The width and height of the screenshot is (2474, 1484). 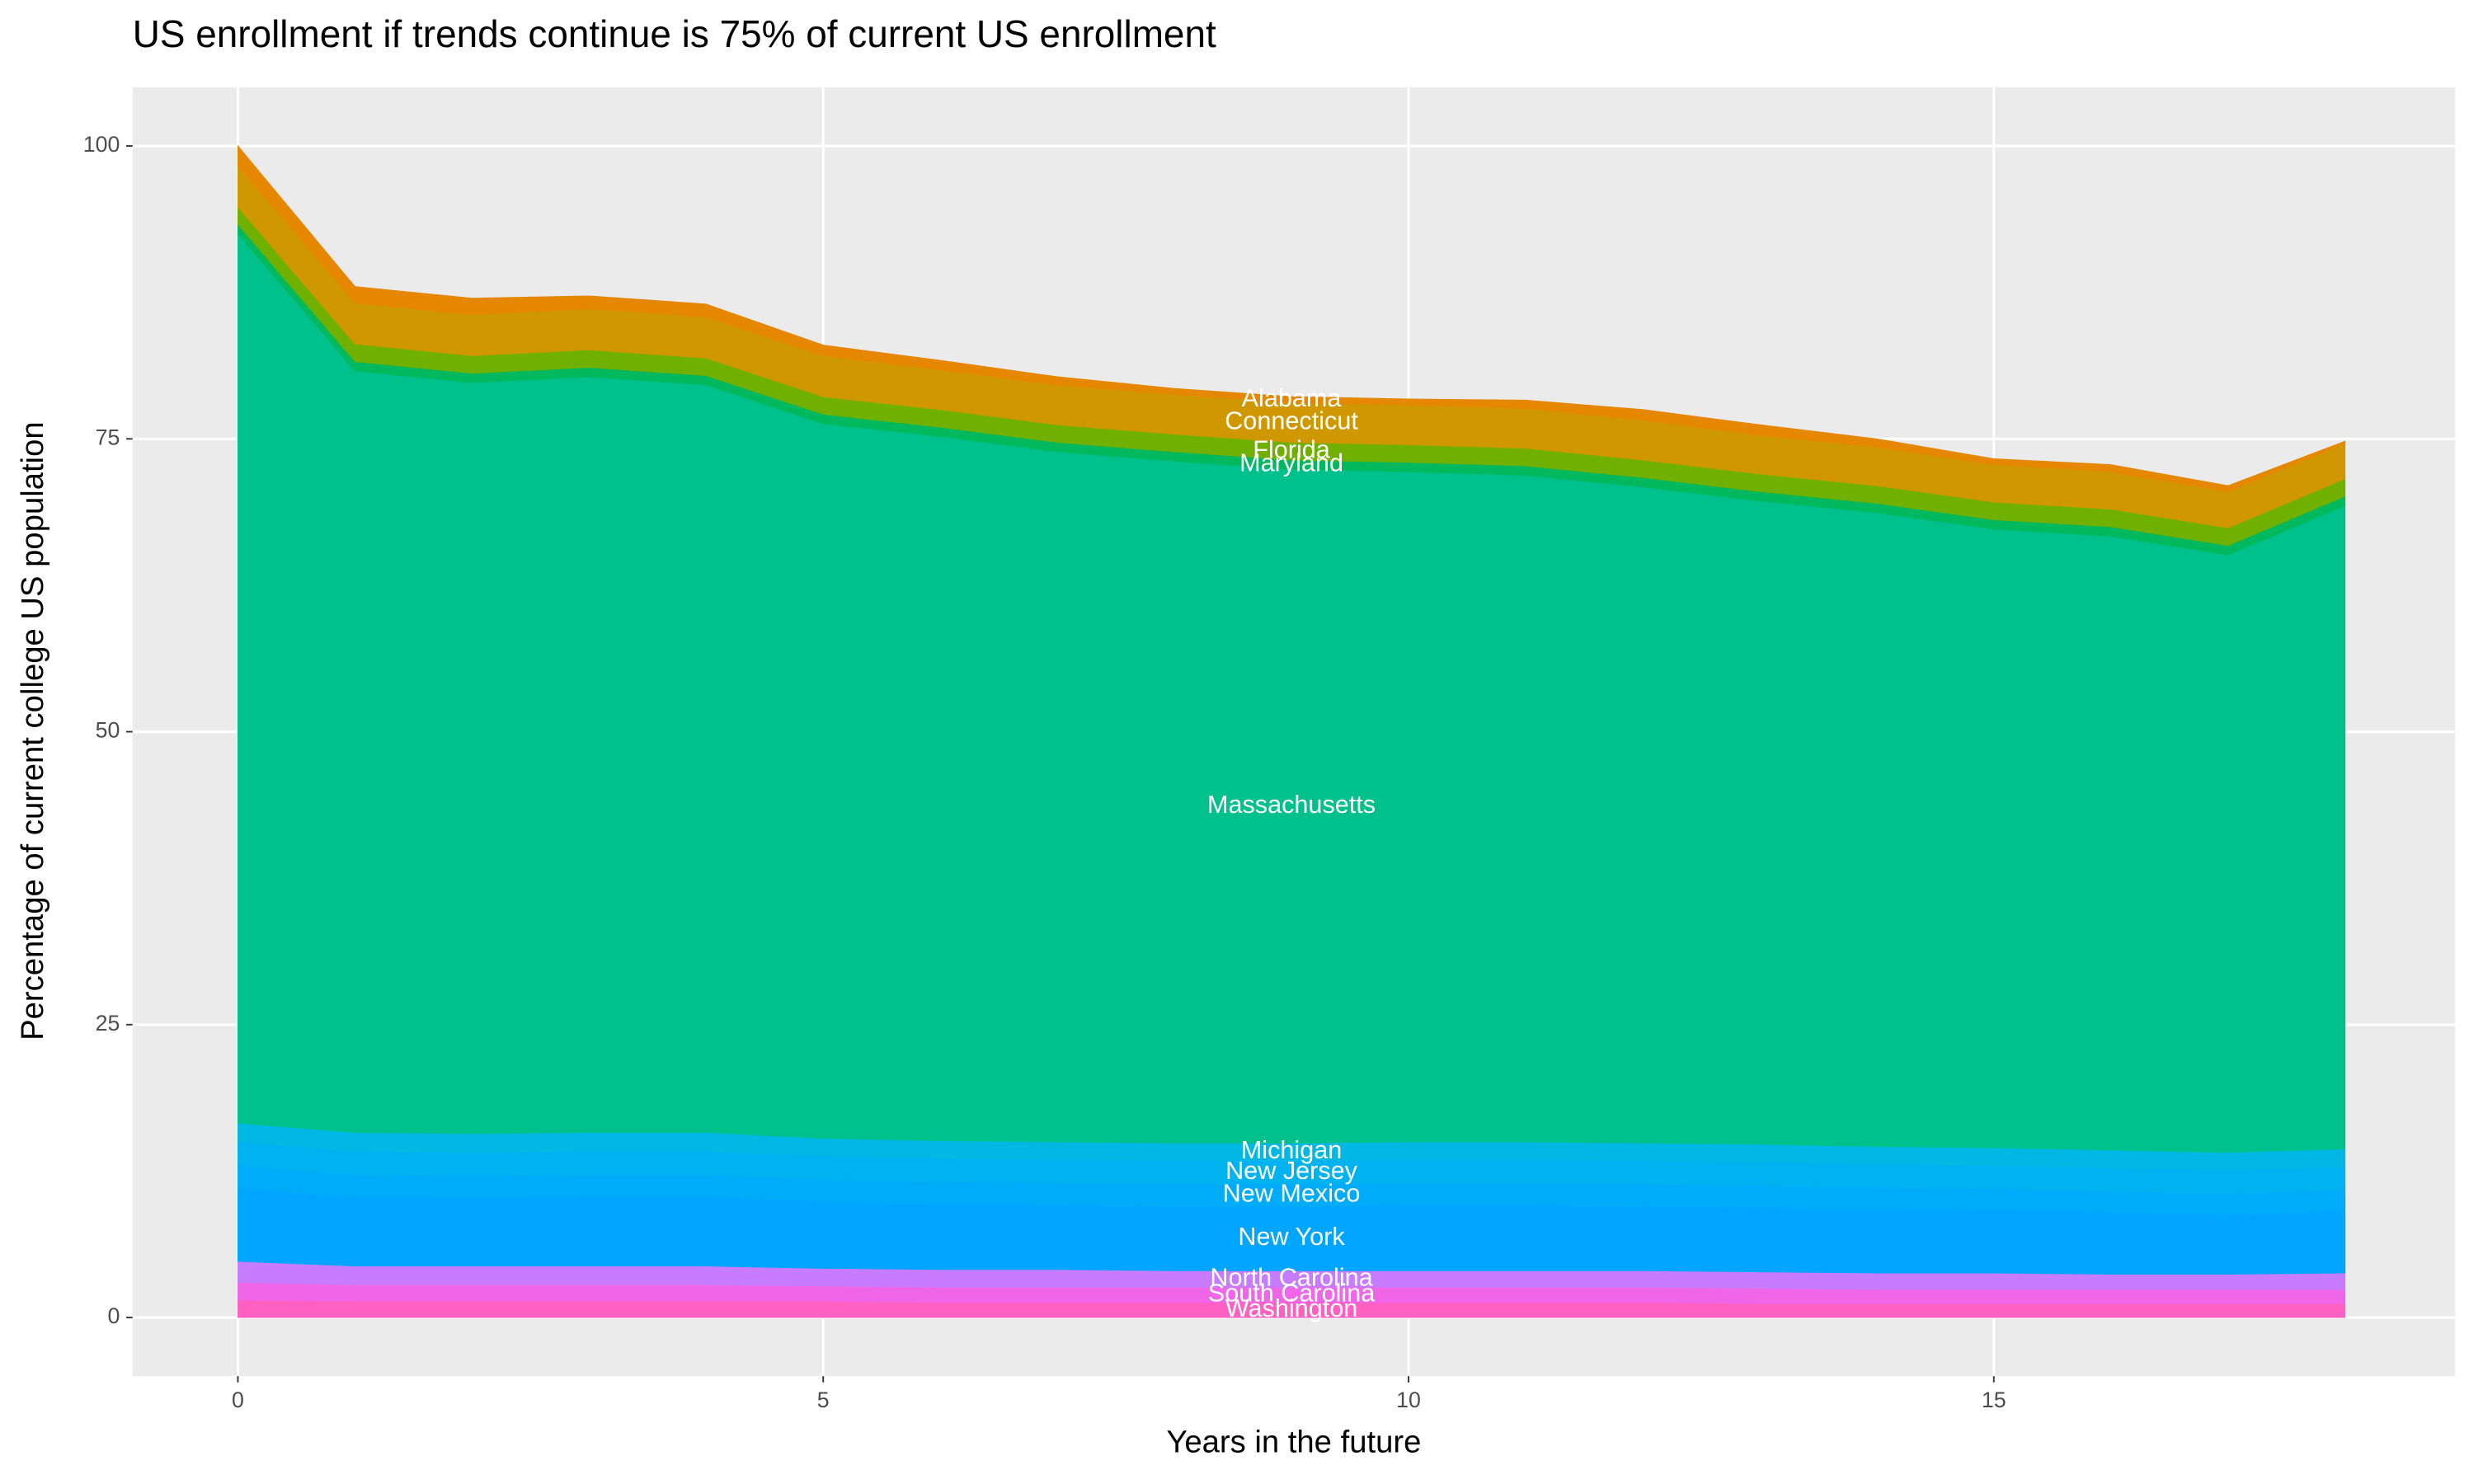 What do you see at coordinates (114, 1315) in the screenshot?
I see `y-tick-label: 0` at bounding box center [114, 1315].